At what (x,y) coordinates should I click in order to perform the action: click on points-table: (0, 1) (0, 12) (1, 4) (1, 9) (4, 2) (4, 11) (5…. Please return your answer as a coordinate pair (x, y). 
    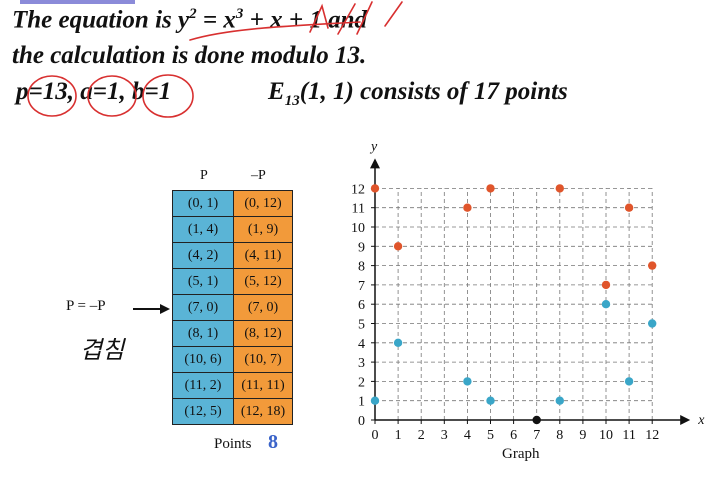
    Looking at the image, I should click on (232, 307).